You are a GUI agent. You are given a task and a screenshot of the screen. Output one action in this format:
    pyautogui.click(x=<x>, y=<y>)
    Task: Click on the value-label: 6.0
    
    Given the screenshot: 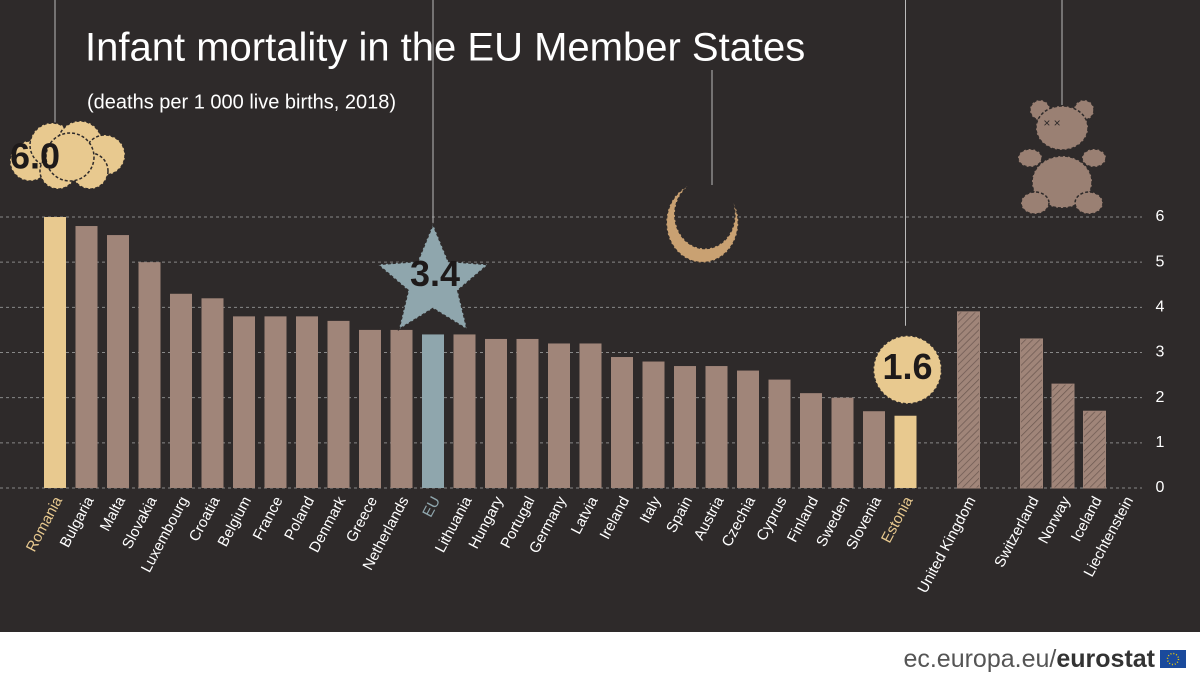 What is the action you would take?
    pyautogui.click(x=35, y=156)
    